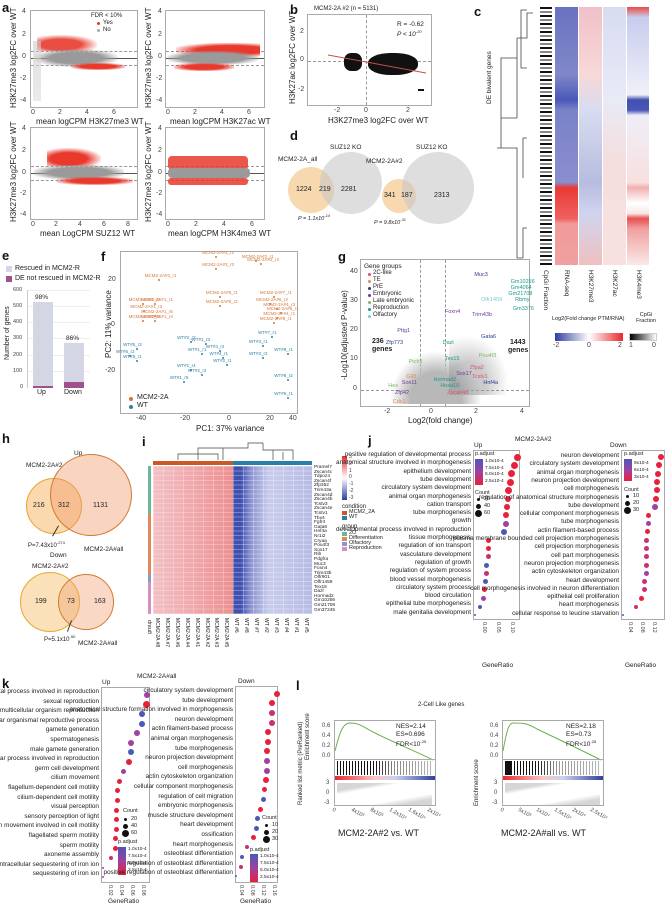 The width and height of the screenshot is (668, 906). What do you see at coordinates (18, 322) in the screenshot?
I see `ytick: 400` at bounding box center [18, 322].